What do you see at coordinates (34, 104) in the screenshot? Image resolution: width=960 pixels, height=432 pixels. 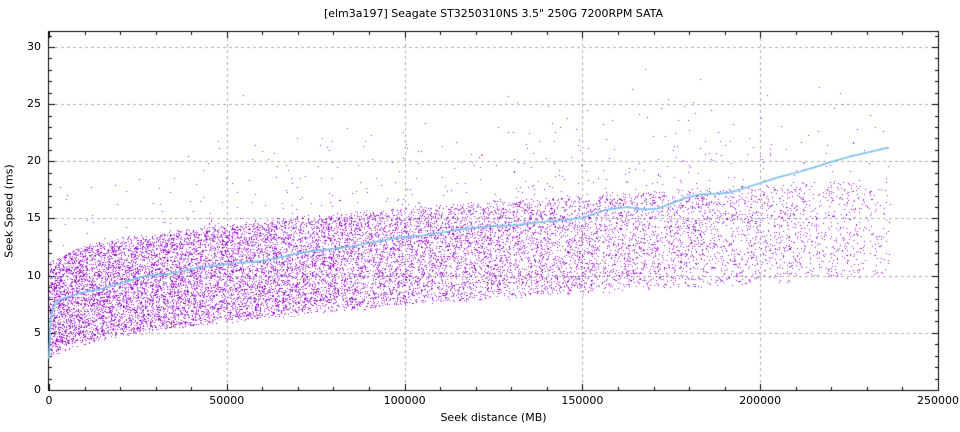 I see `y-tick-label-25: 25` at bounding box center [34, 104].